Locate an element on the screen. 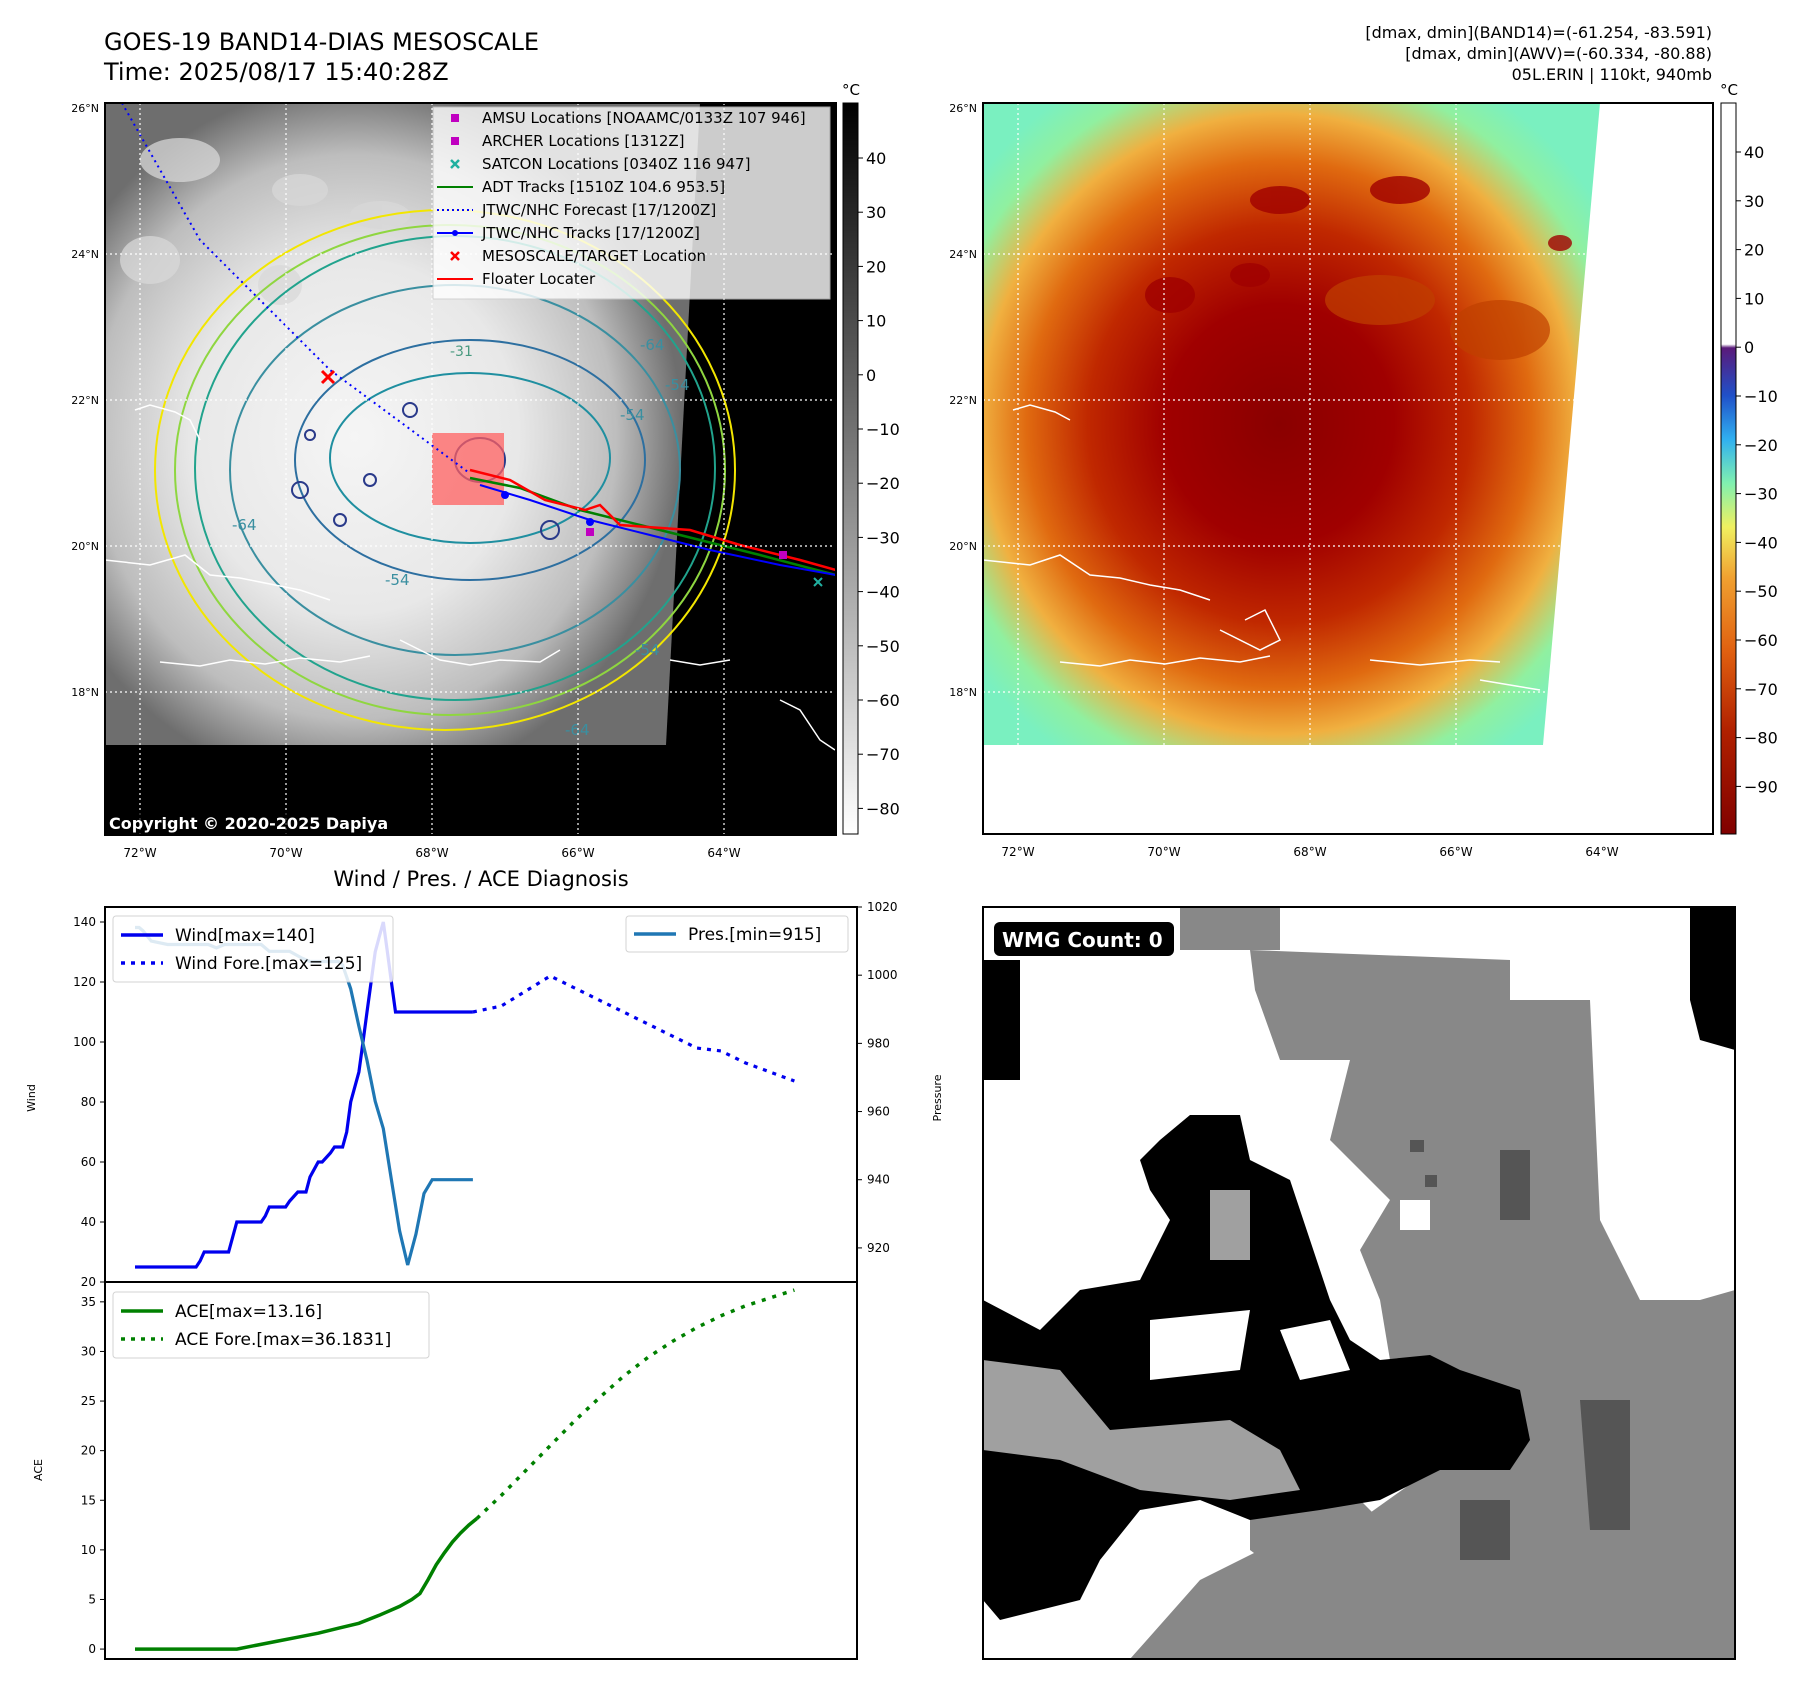  contour-label: -31 is located at coordinates (461, 352).